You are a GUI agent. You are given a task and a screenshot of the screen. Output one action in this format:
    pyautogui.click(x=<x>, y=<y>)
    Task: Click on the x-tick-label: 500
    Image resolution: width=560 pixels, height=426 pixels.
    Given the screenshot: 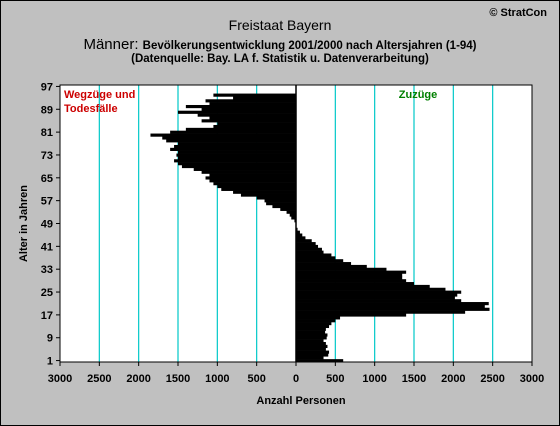 What is the action you would take?
    pyautogui.click(x=335, y=379)
    